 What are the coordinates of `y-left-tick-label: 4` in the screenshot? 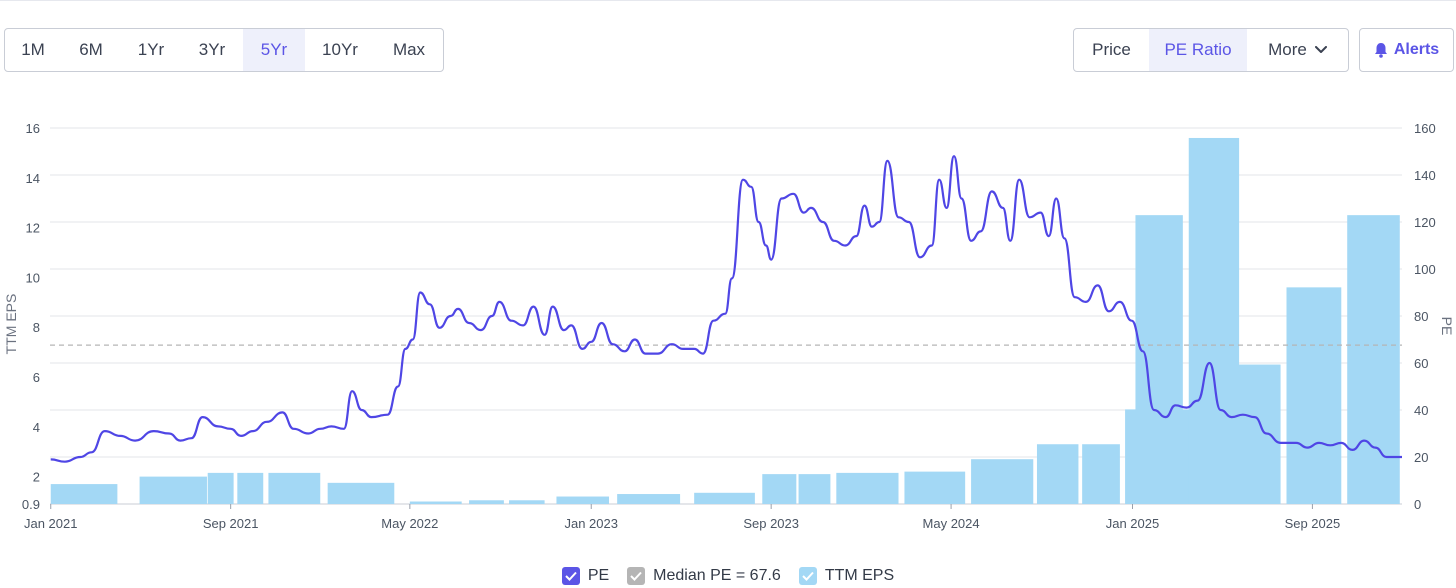 It's located at (36, 427).